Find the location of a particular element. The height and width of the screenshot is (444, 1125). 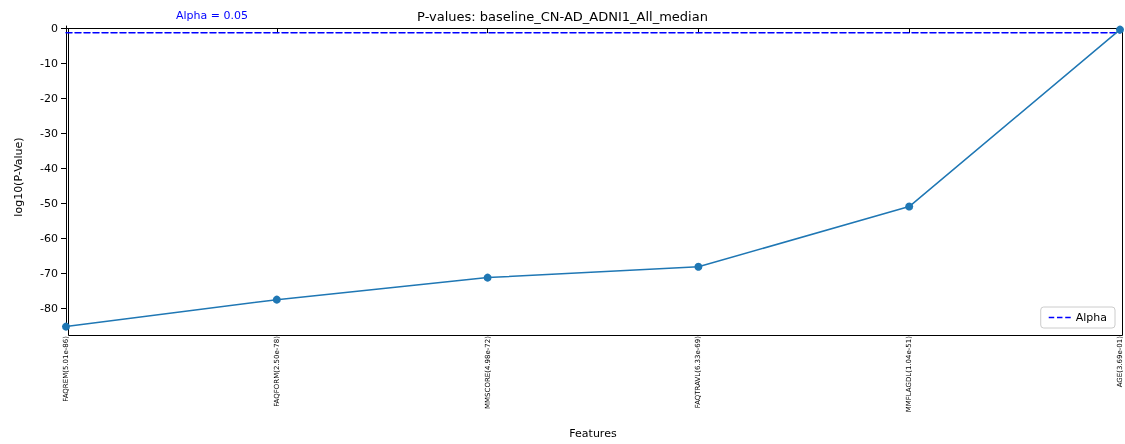

y-axis-title: log10(P-Value) is located at coordinates (18, 177).